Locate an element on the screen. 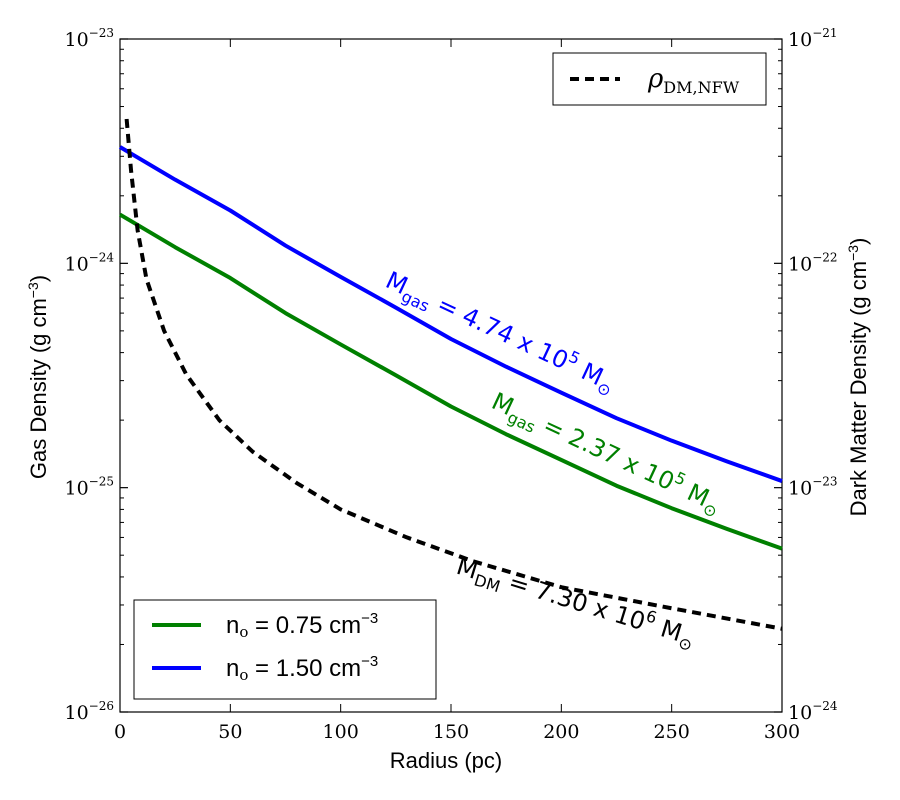 The height and width of the screenshot is (800, 900). legend-upper-right: ρDM,NFW is located at coordinates (659, 79).